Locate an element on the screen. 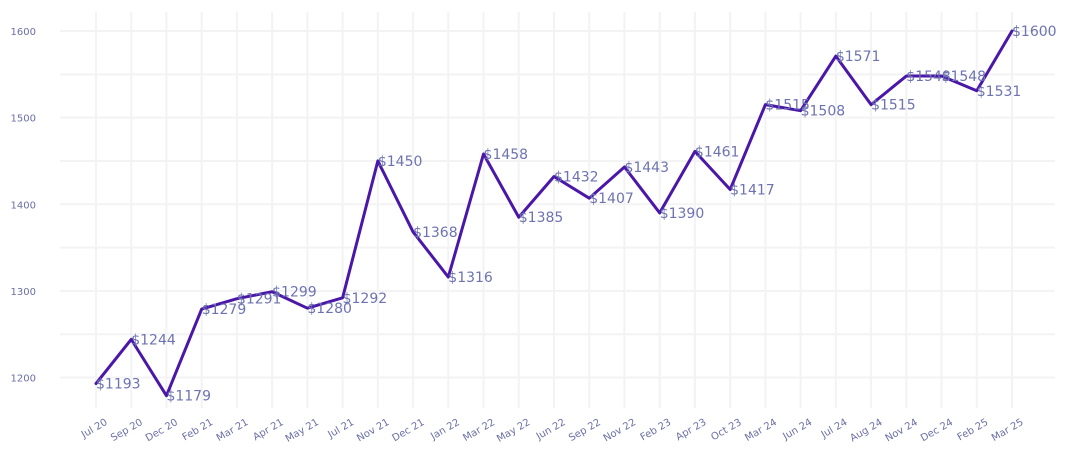 This screenshot has height=465, width=1070. x-tick-label: Nov 21 is located at coordinates (373, 430).